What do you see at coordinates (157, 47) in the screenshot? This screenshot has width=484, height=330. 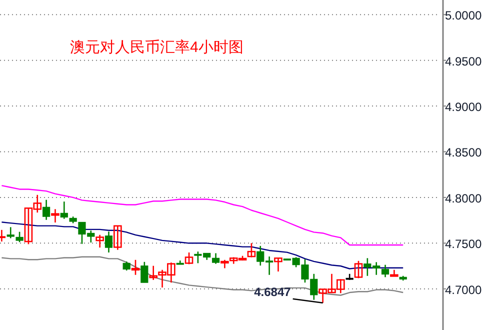 I see `text: 澳元对人民币汇率4小时图` at bounding box center [157, 47].